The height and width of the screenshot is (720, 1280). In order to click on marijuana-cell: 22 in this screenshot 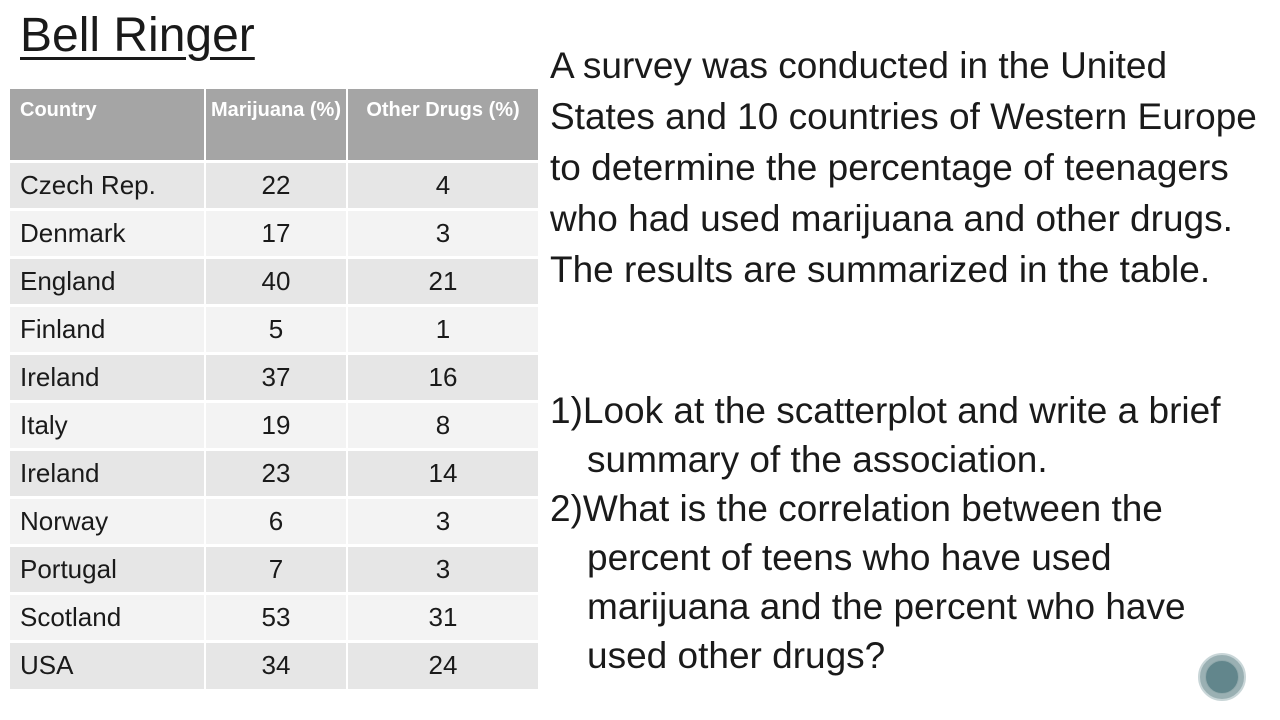, I will do `click(276, 184)`.